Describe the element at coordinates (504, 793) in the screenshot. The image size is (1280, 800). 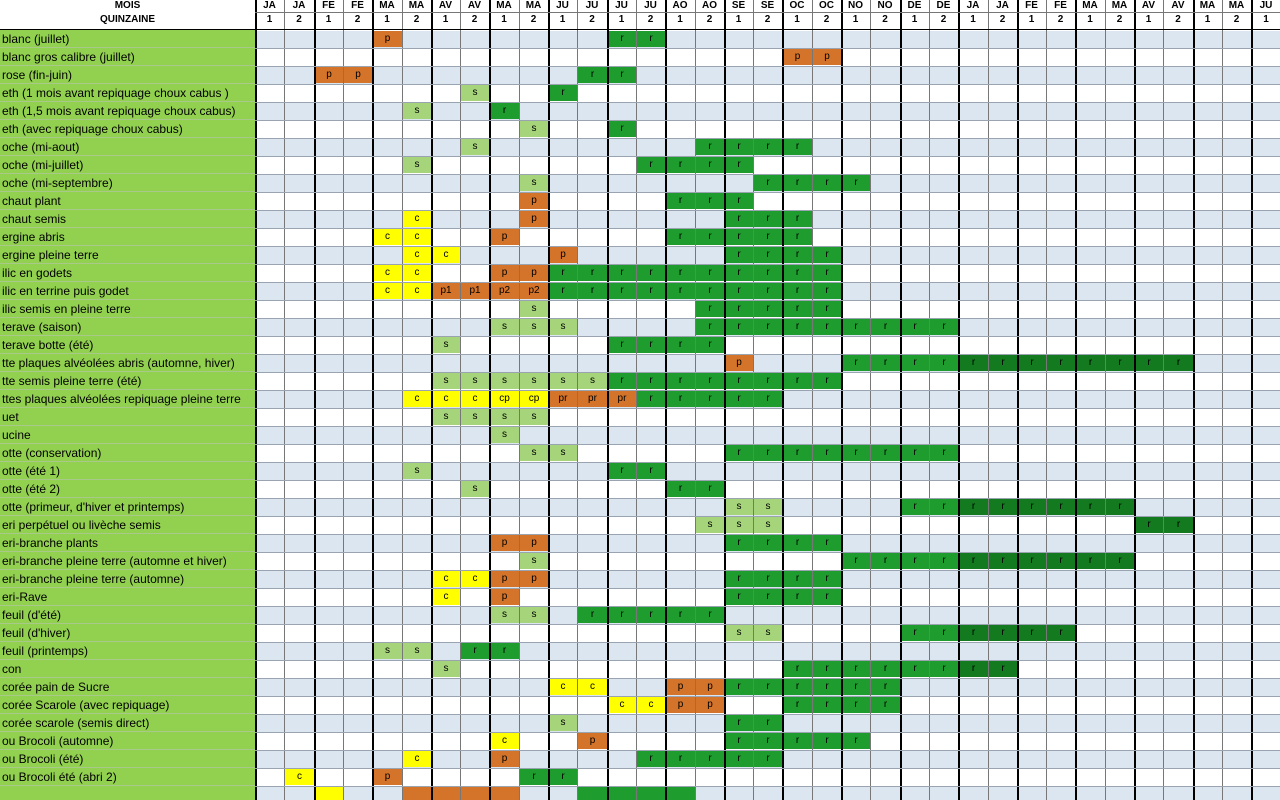
I see `plan-cell-p` at that location.